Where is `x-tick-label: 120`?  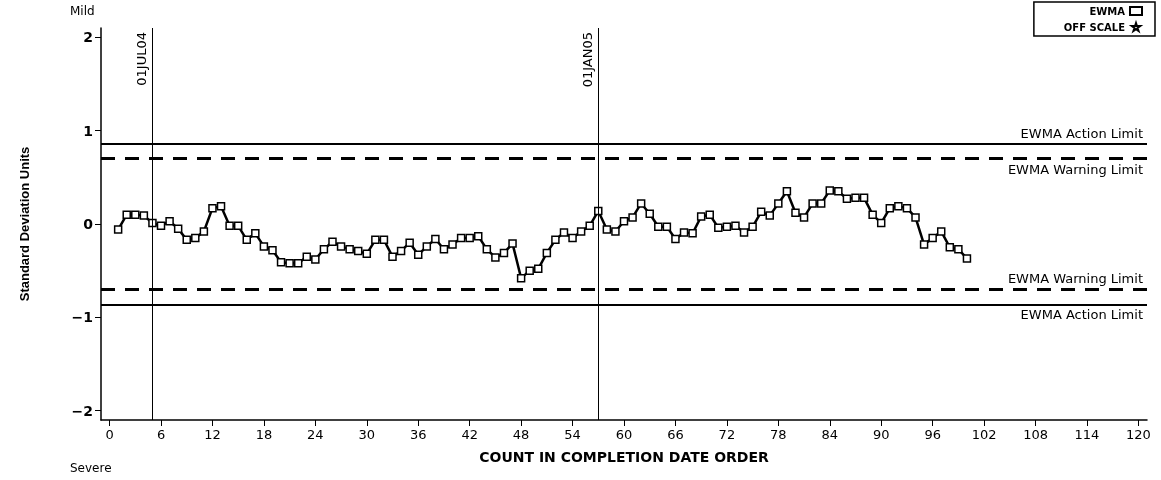 x-tick-label: 120 is located at coordinates (1138, 434).